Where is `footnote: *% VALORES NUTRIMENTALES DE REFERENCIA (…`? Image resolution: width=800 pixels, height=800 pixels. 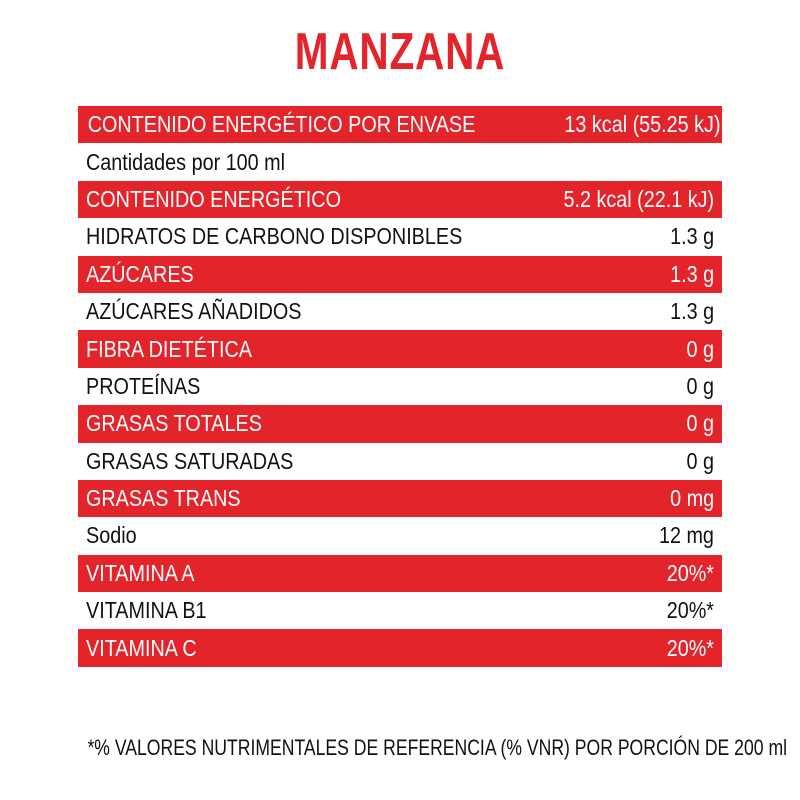 footnote: *% VALORES NUTRIMENTALES DE REFERENCIA (… is located at coordinates (400, 748).